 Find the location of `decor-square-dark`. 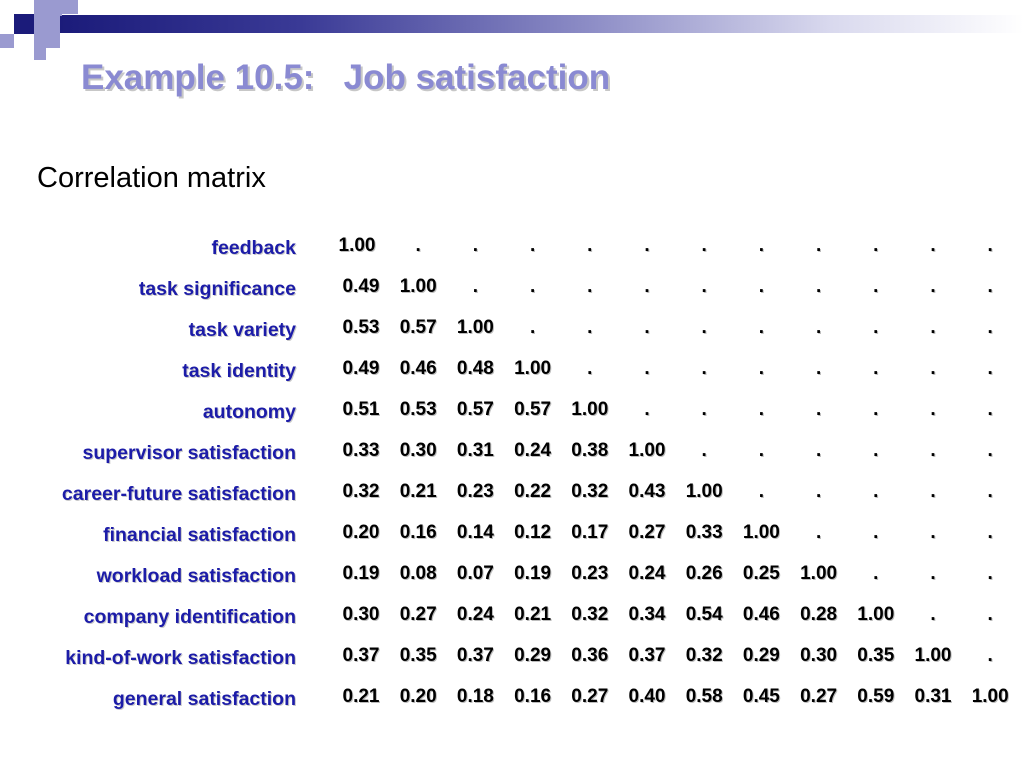

decor-square-dark is located at coordinates (24, 24).